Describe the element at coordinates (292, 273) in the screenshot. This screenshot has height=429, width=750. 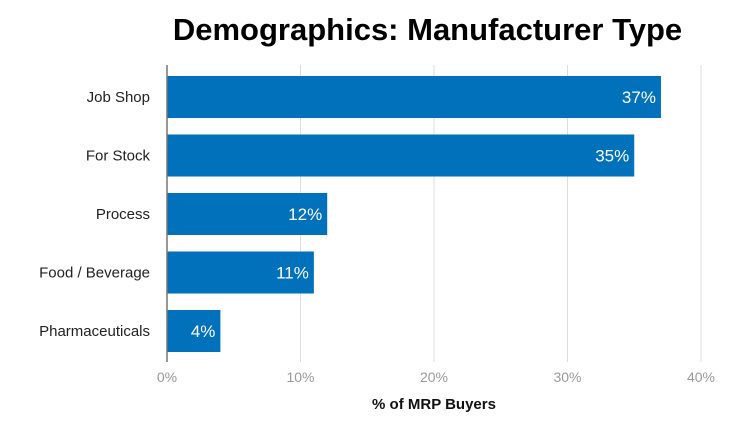
I see `data-label: 11%` at that location.